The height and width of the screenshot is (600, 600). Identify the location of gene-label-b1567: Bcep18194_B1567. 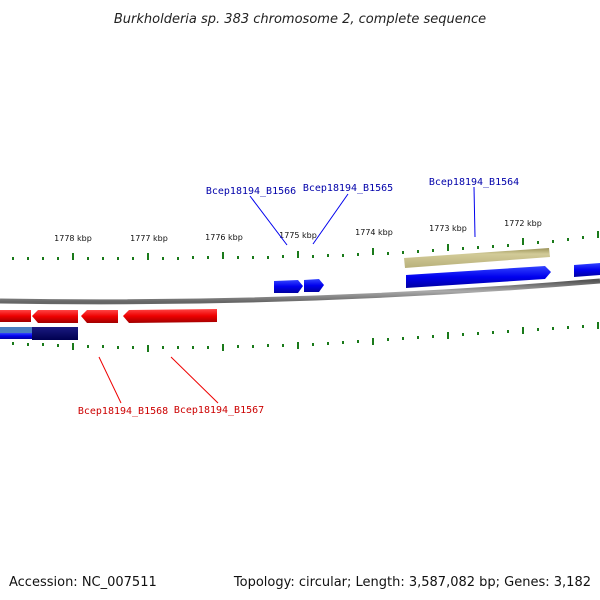
(219, 410).